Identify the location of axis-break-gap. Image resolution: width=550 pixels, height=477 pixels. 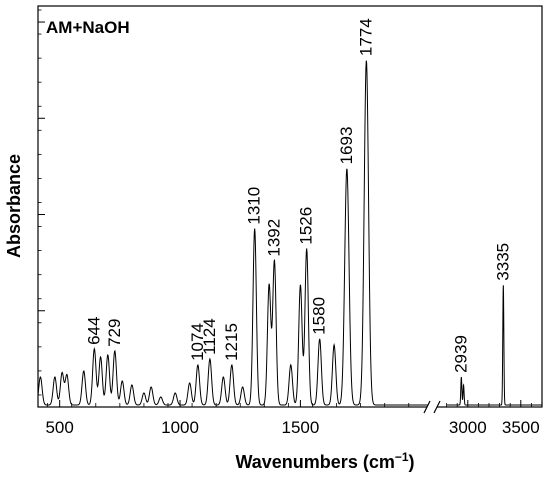
(432, 407).